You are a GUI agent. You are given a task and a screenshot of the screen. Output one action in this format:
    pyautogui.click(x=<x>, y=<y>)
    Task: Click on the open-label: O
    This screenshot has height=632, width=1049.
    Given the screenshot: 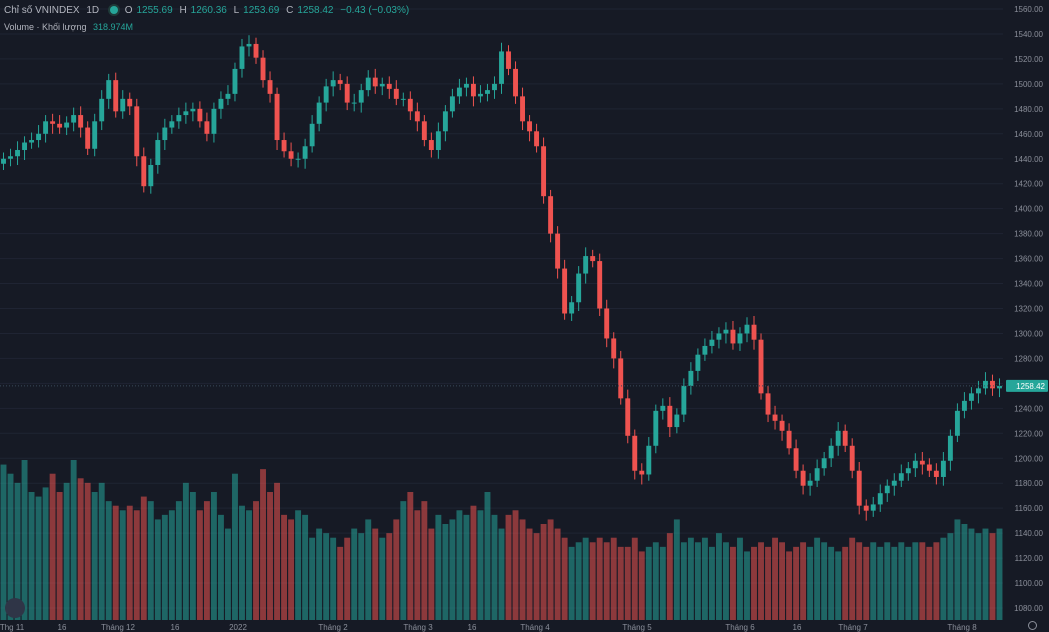 What is the action you would take?
    pyautogui.click(x=128, y=10)
    